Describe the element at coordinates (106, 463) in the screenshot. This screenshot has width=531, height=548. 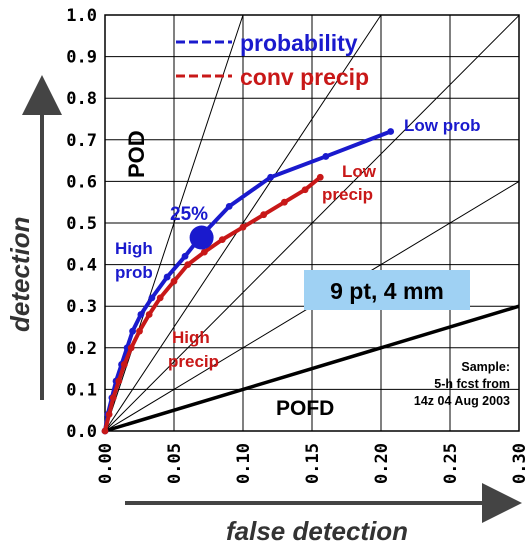
I see `x-tick-0: 0.00` at that location.